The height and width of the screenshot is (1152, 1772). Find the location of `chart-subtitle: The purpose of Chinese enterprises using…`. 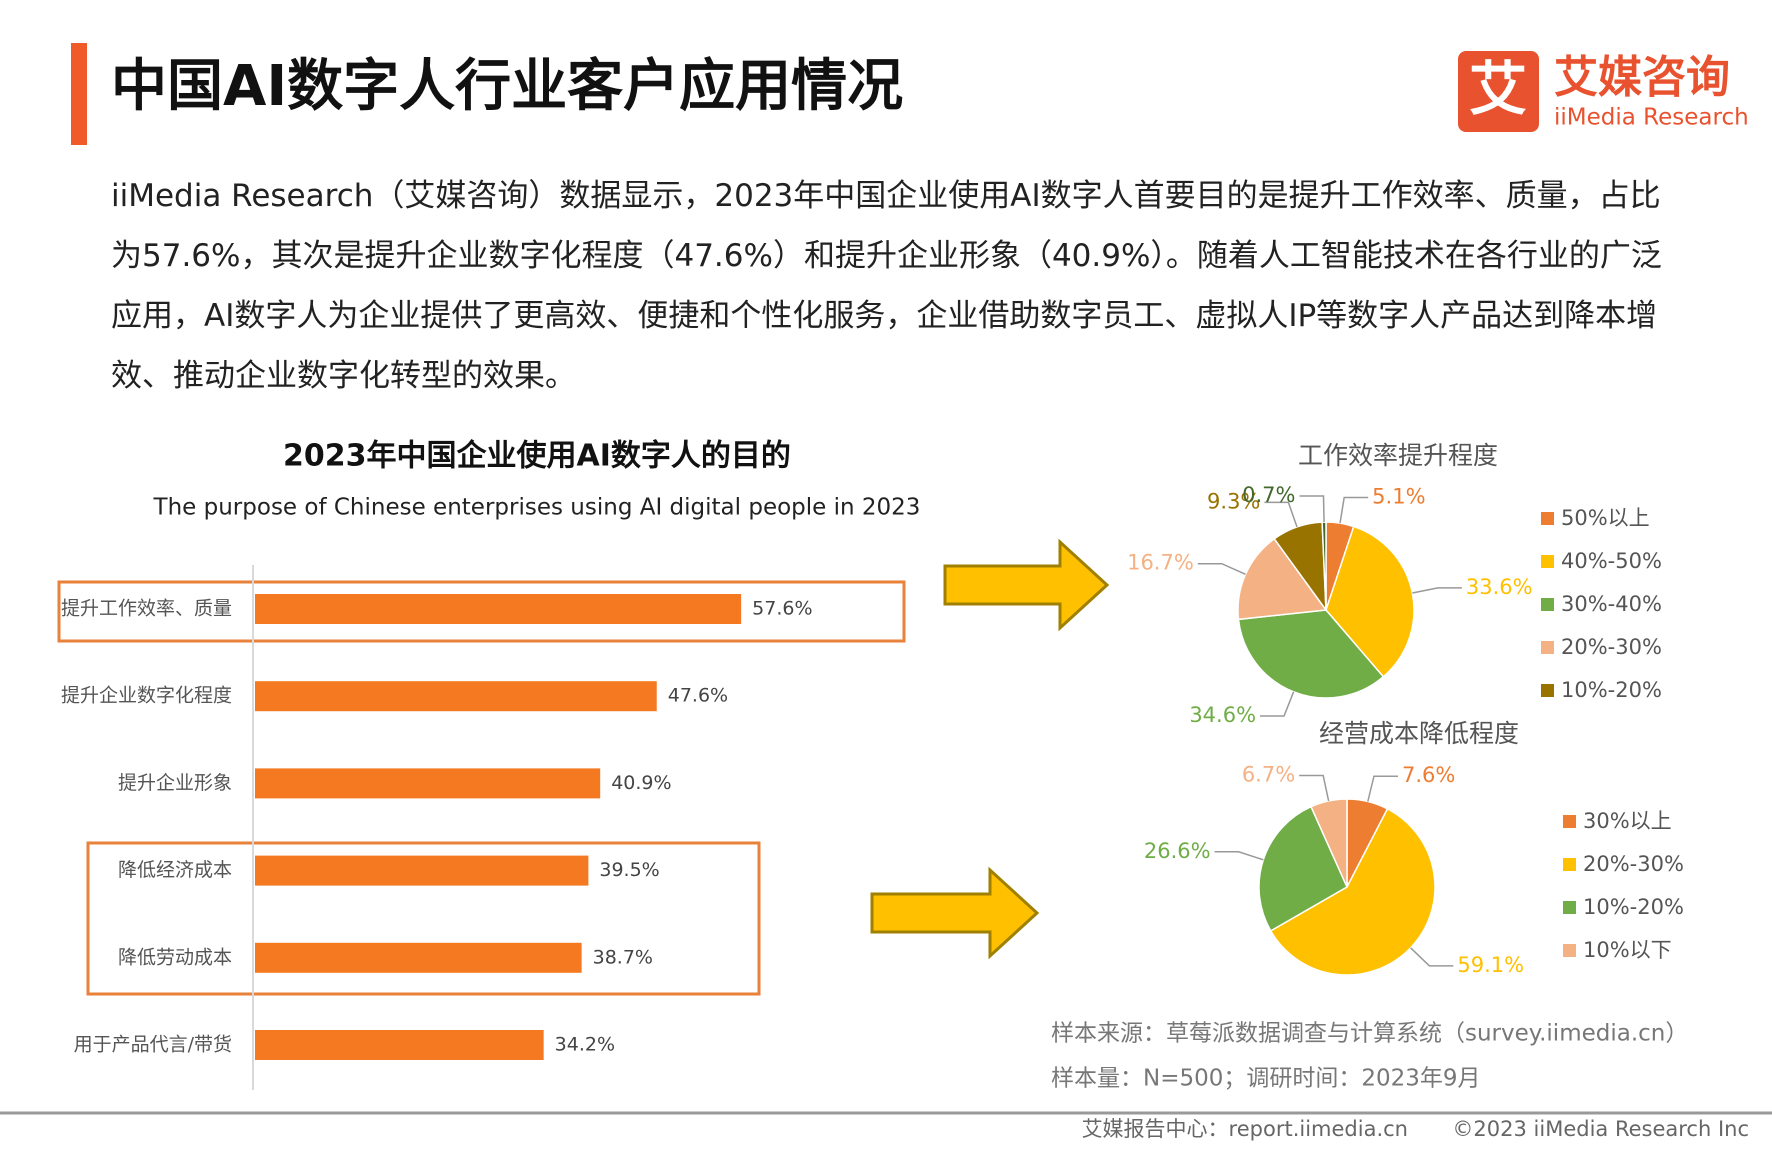

chart-subtitle: The purpose of Chinese enterprises using… is located at coordinates (537, 508).